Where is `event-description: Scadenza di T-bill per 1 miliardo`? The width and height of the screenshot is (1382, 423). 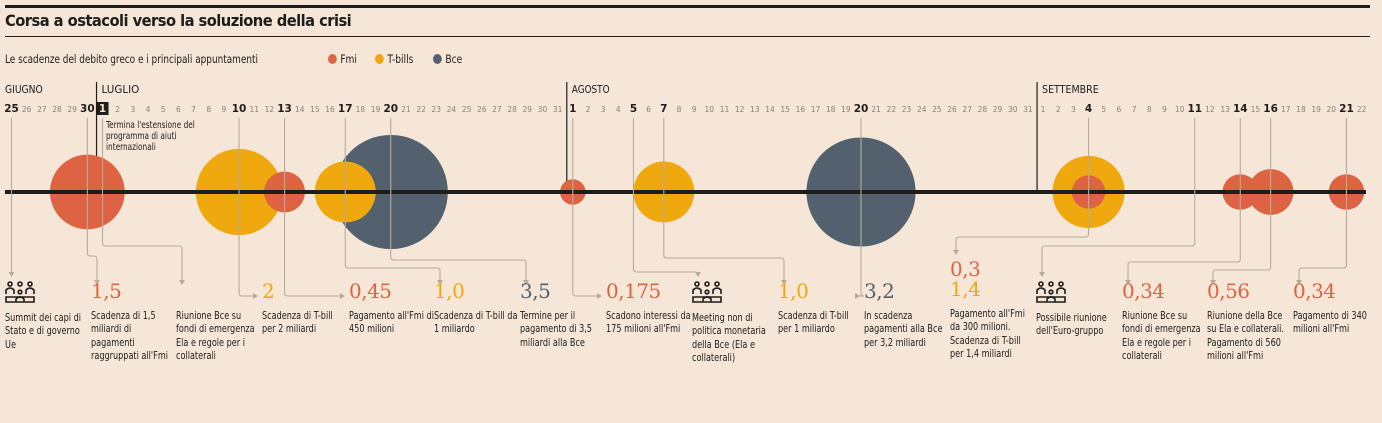
event-description: Scadenza di T-bill per 1 miliardo is located at coordinates (813, 323).